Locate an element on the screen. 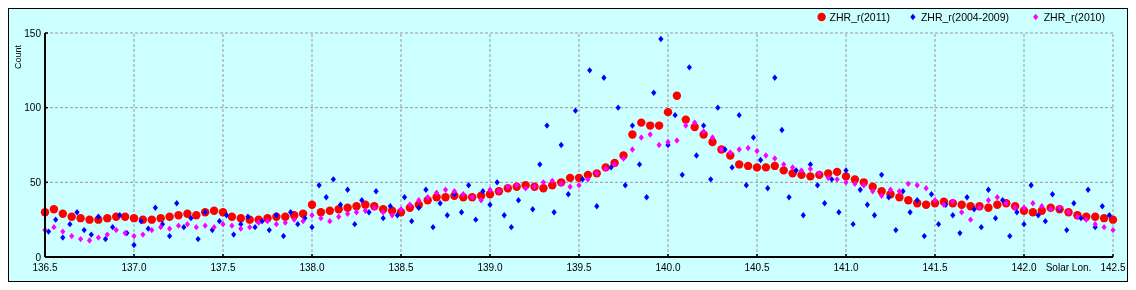 The image size is (1136, 290). x-tick-label: 139.0 is located at coordinates (490, 267).